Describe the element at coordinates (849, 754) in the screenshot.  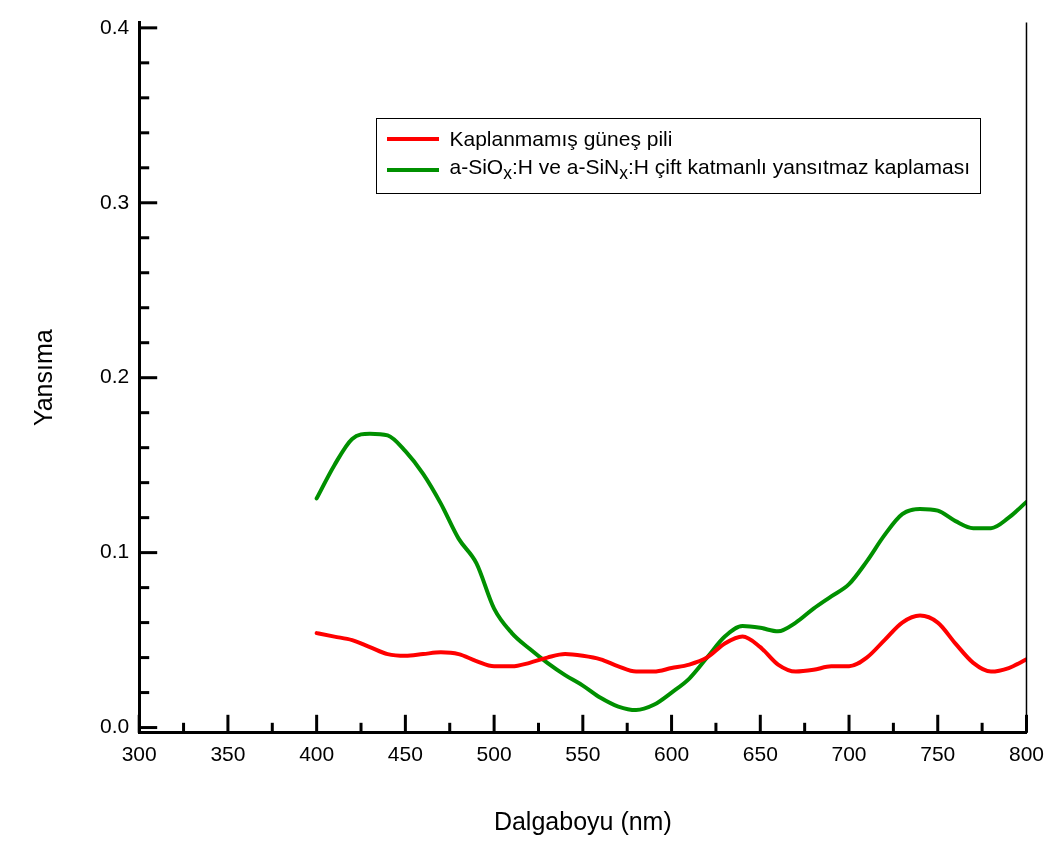
I see `x-tick-label: 700` at that location.